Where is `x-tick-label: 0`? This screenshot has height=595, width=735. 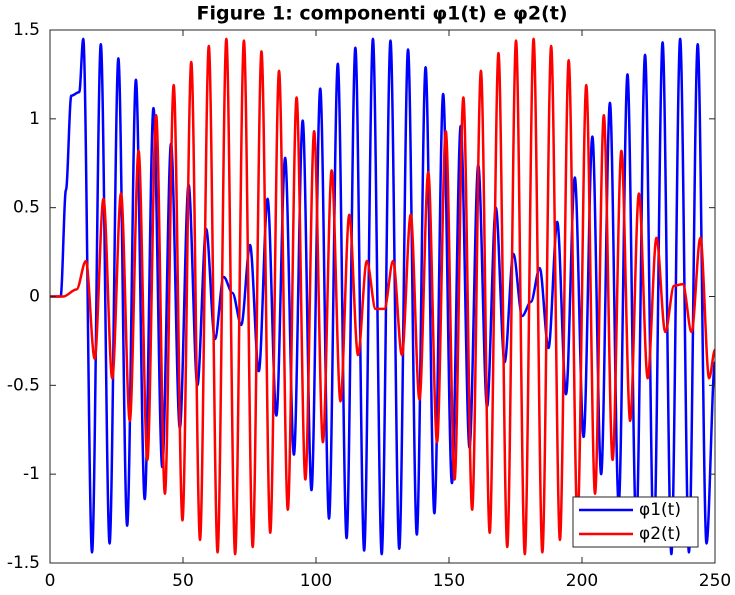
x-tick-label: 0 is located at coordinates (50, 581).